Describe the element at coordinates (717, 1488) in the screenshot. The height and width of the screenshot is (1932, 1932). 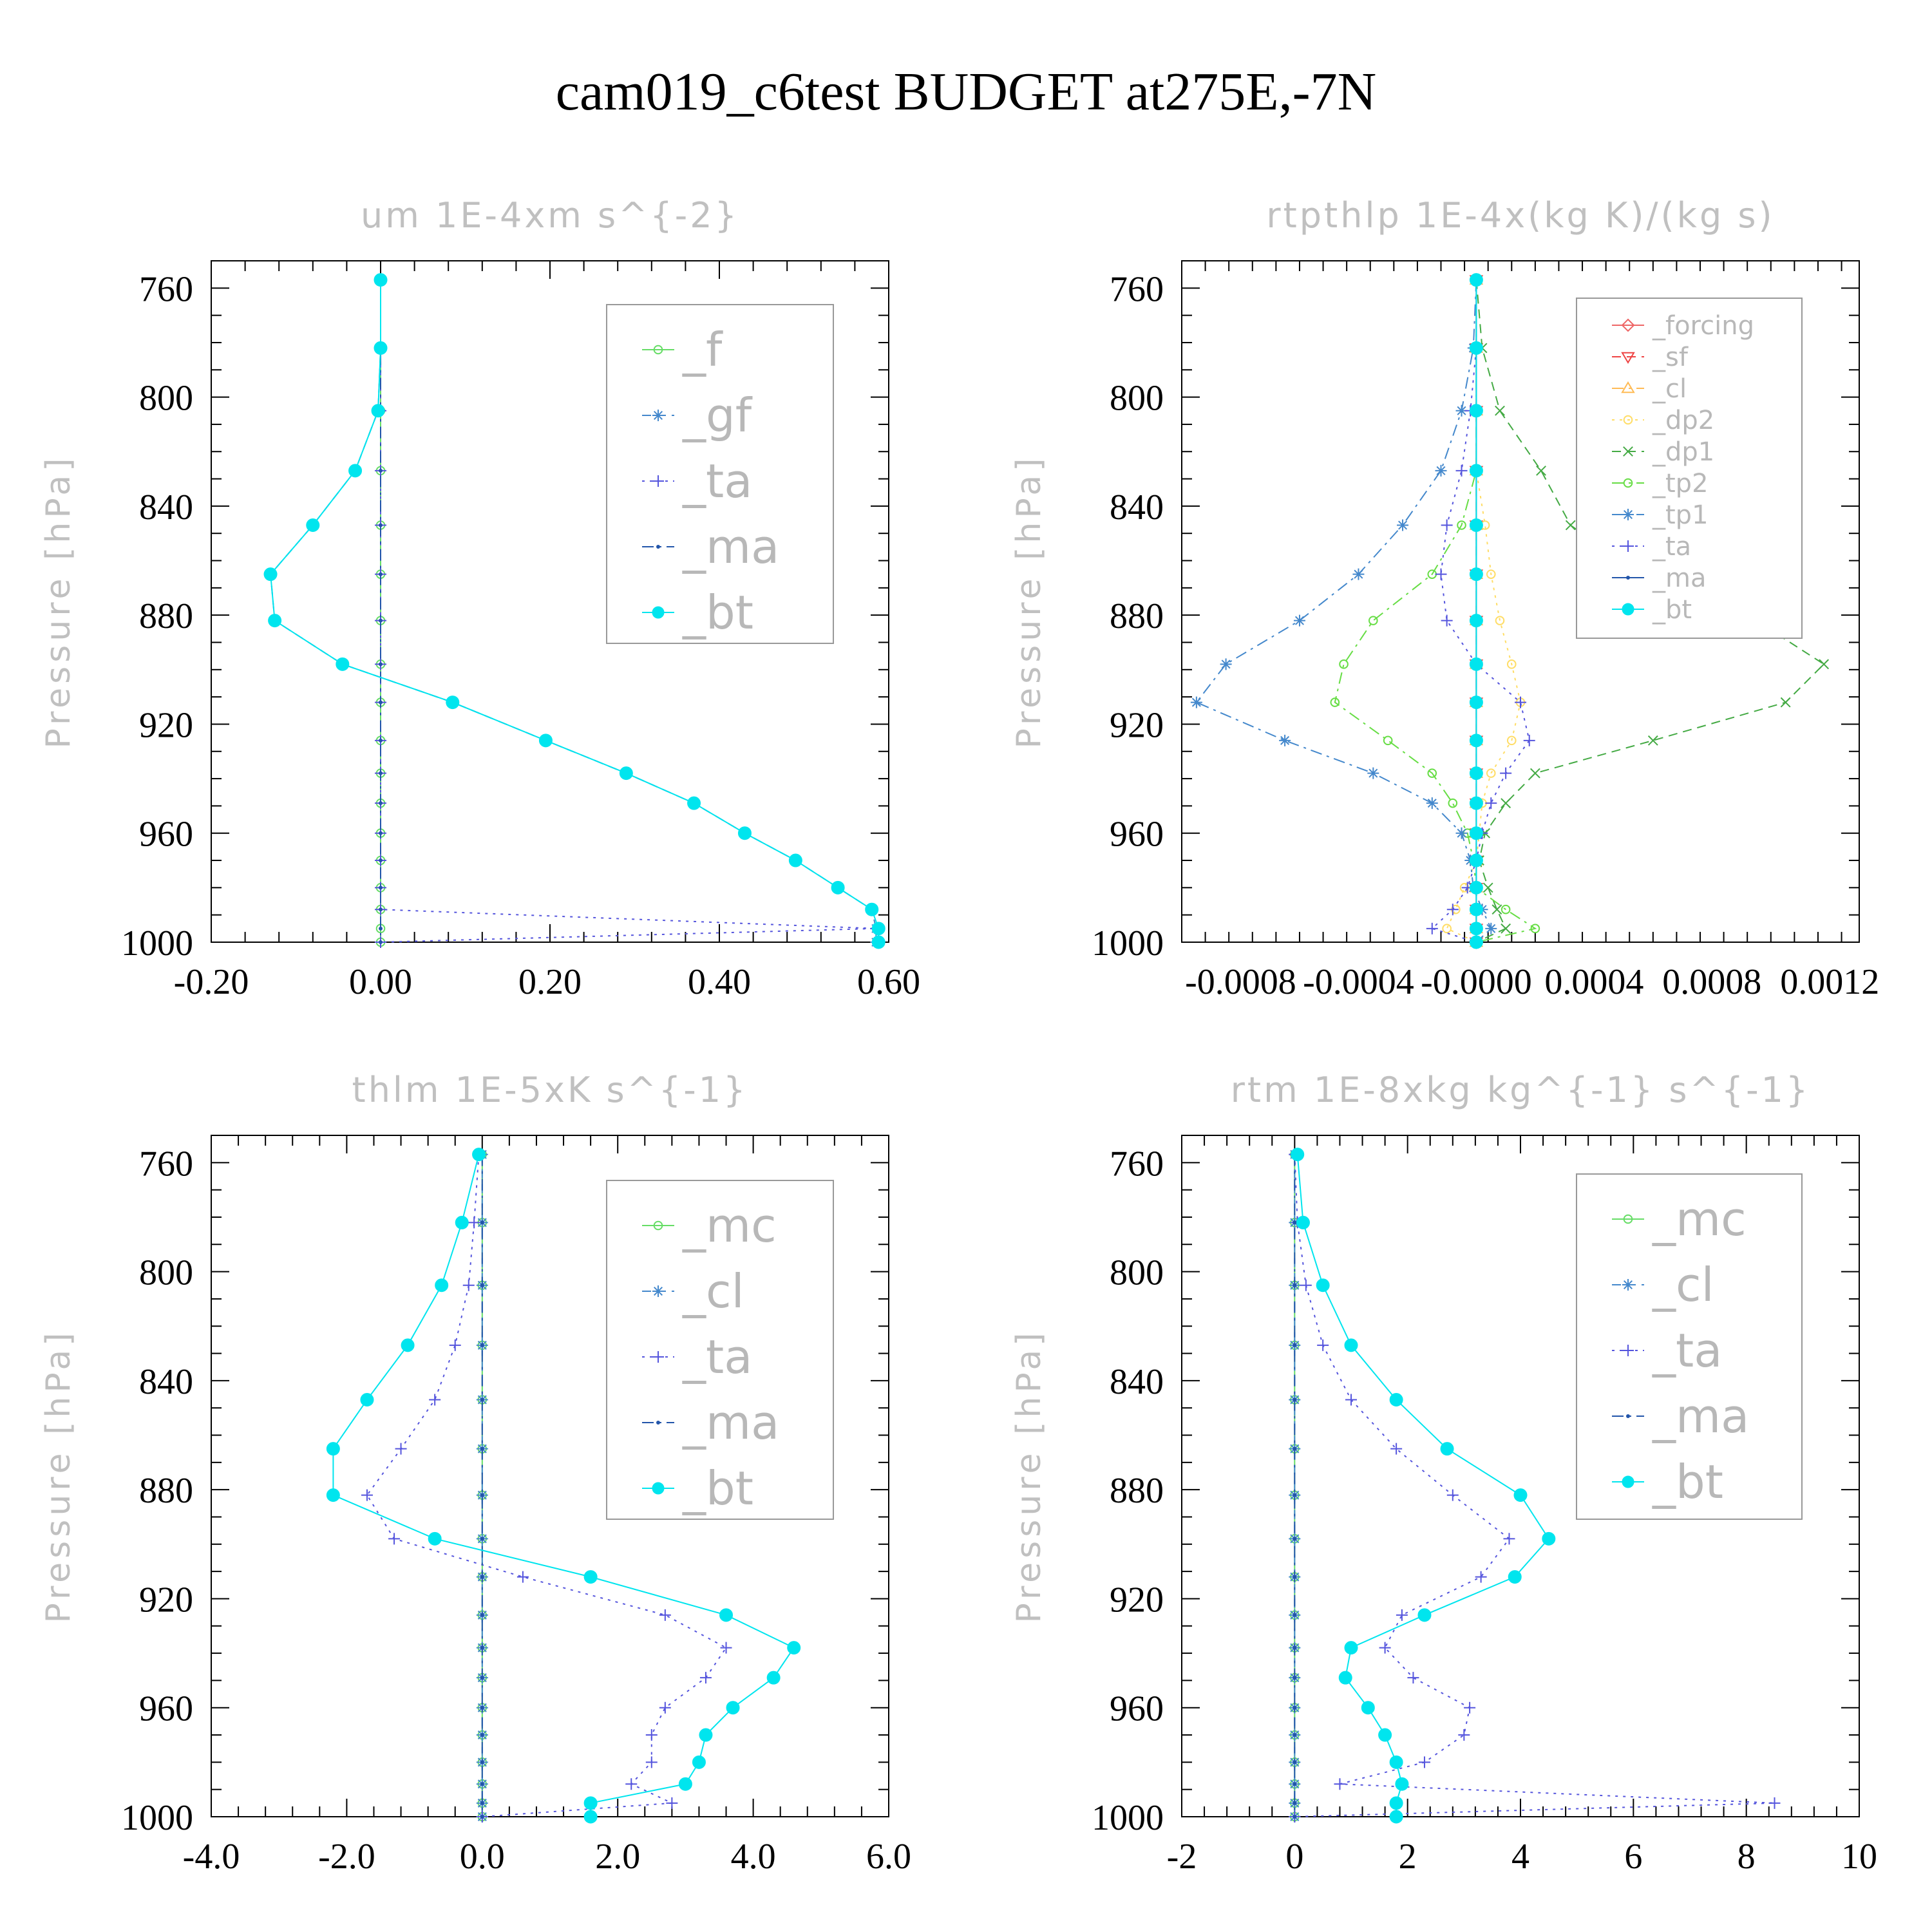
I see `legend-label: _bt` at that location.